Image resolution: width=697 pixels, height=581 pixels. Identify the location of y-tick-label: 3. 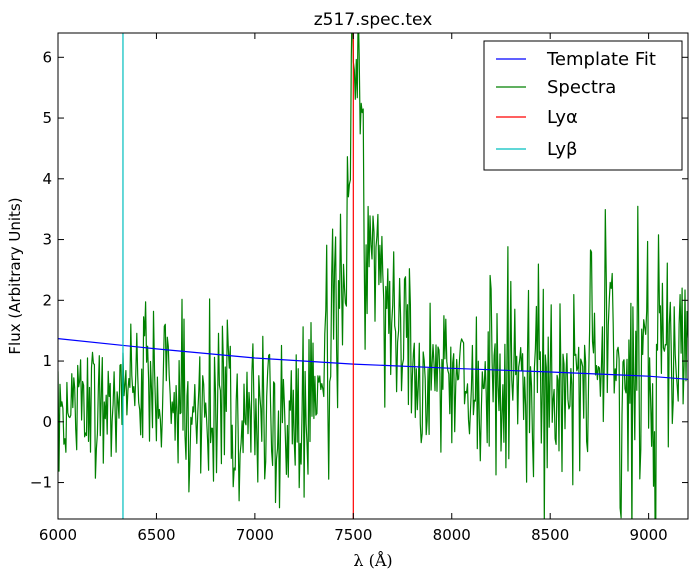
(47, 240).